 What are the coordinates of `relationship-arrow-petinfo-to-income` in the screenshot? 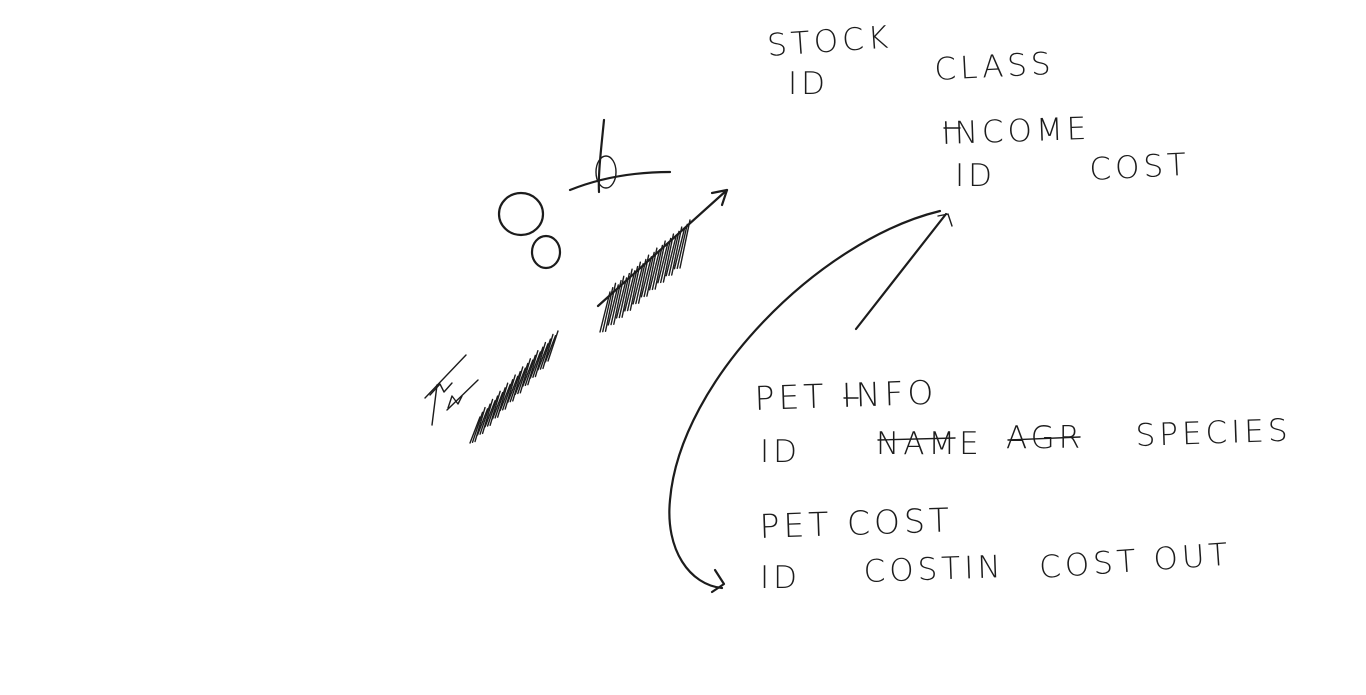 It's located at (903, 271).